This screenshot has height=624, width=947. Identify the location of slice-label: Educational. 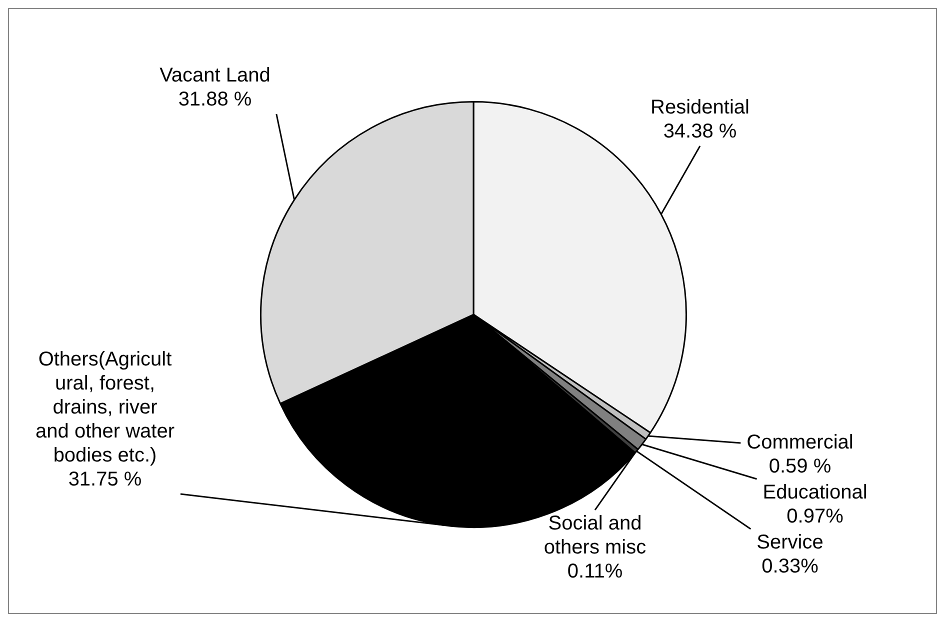
(815, 493).